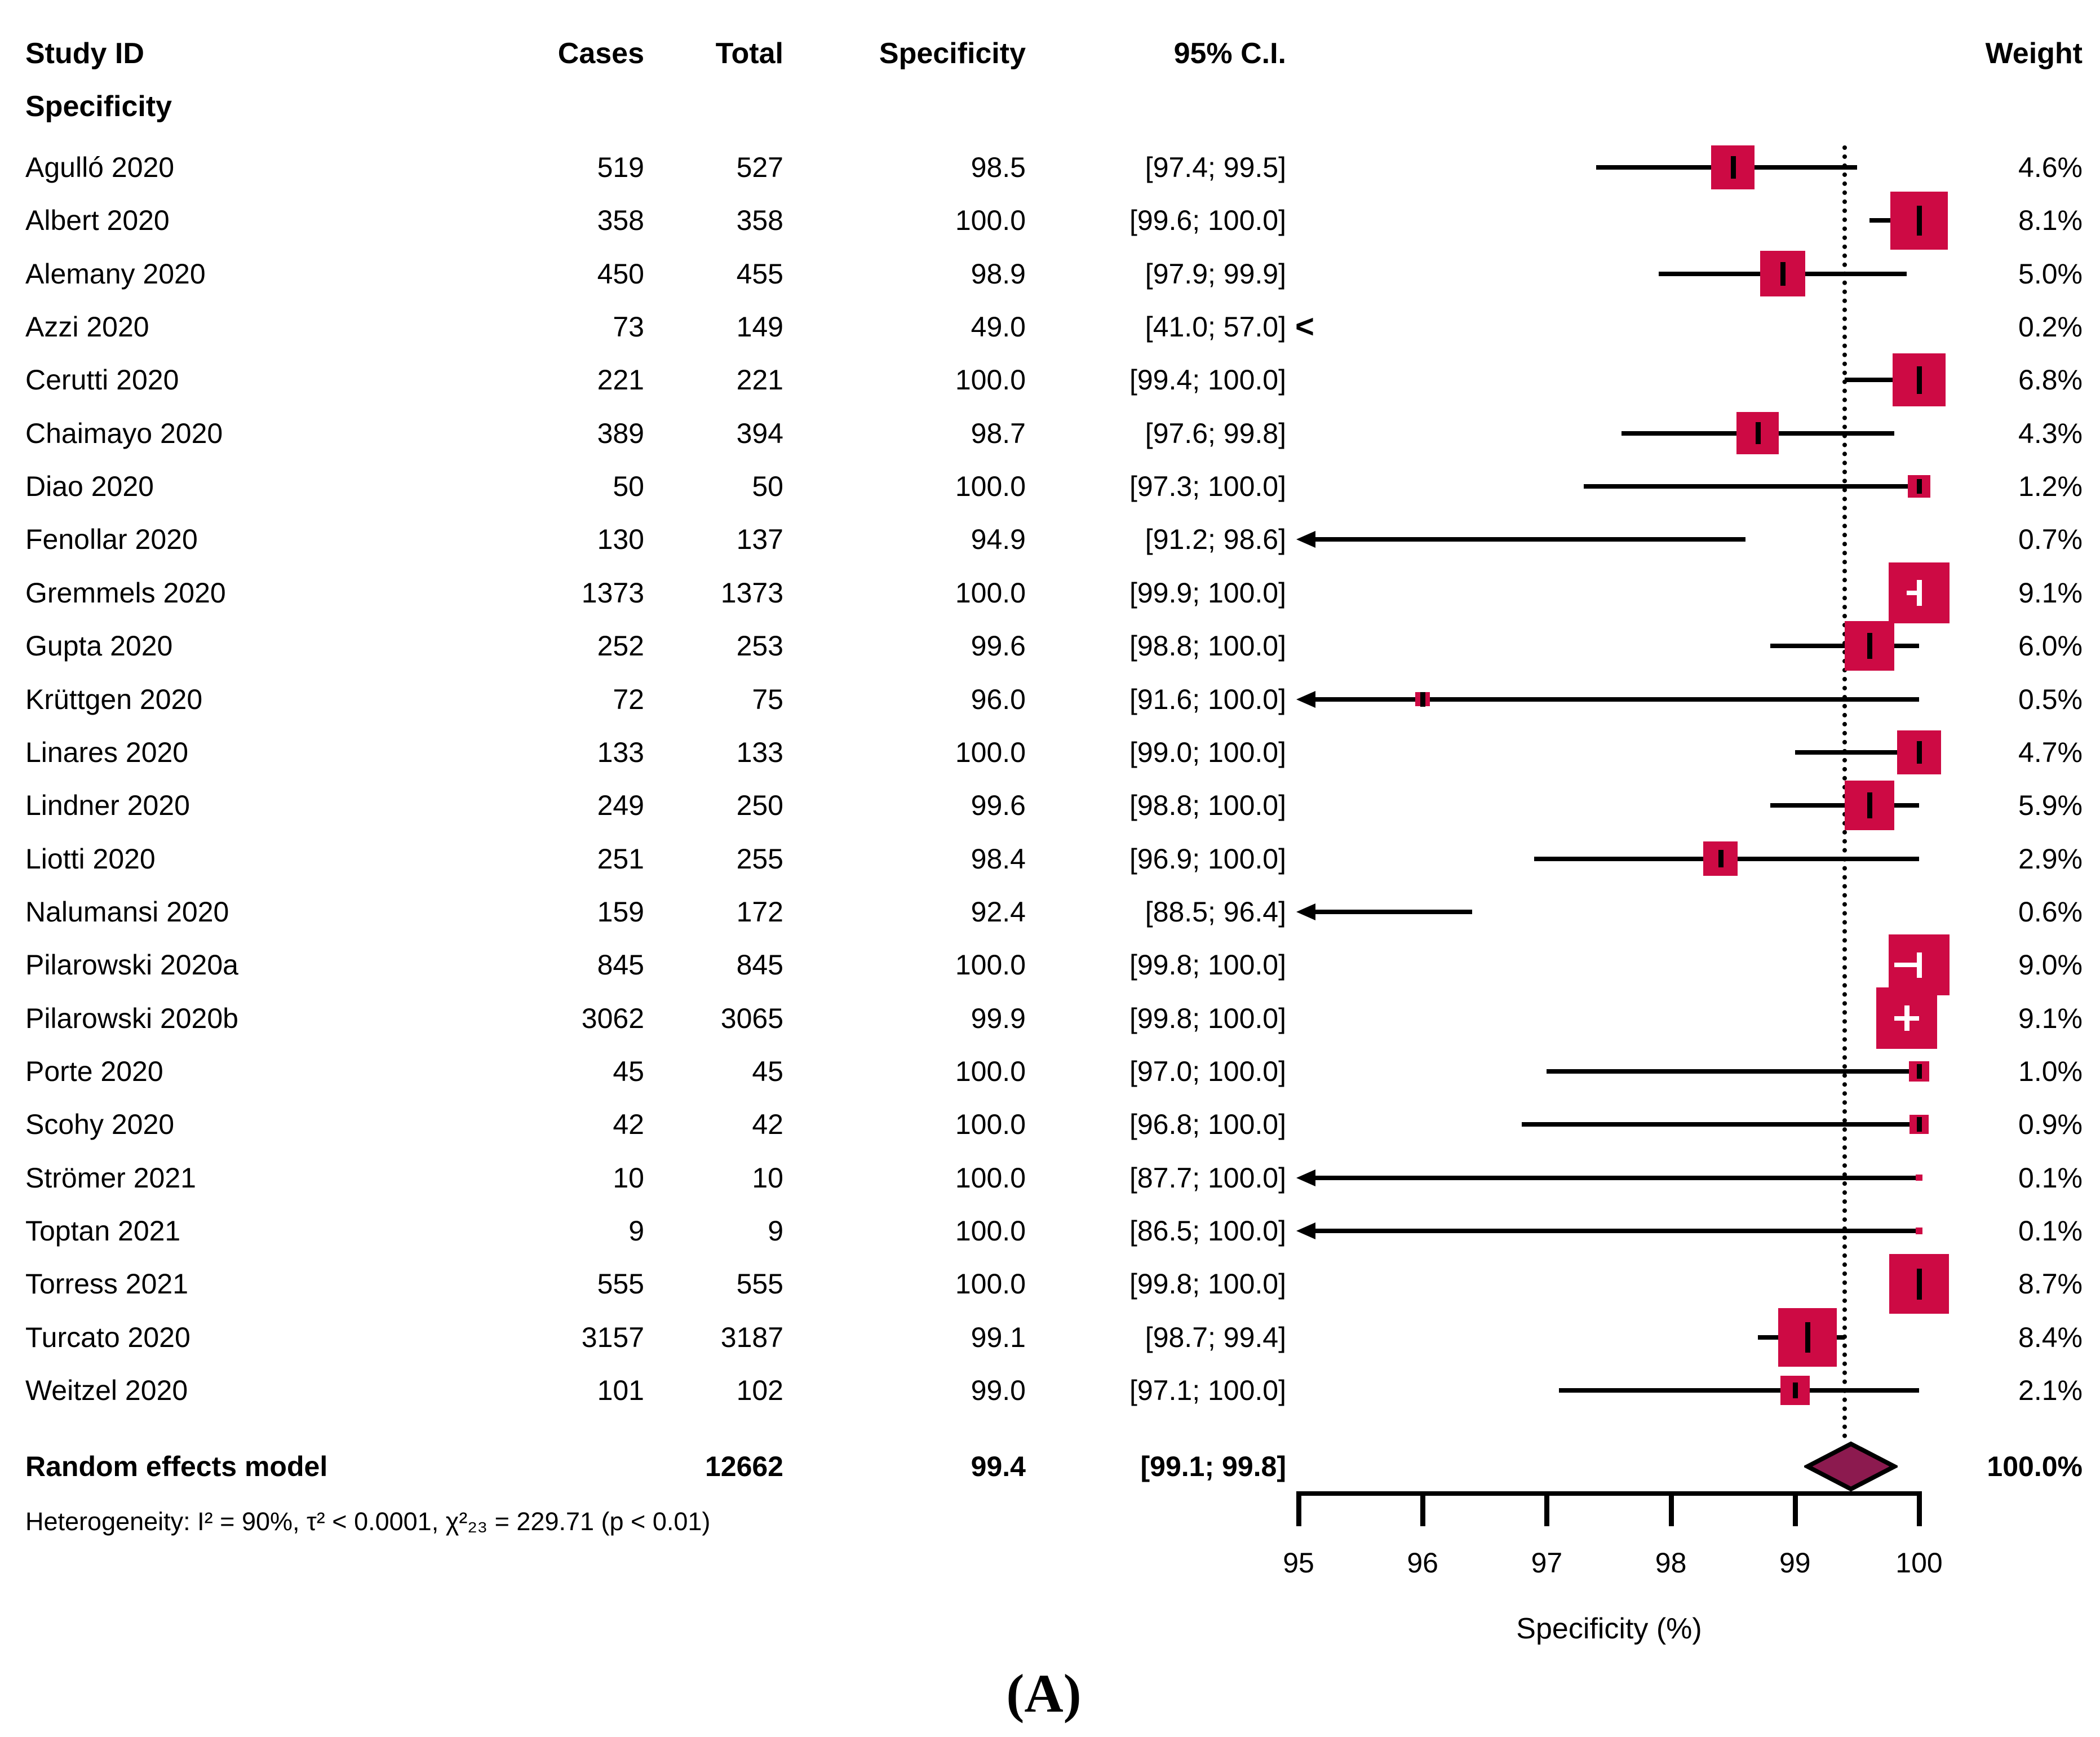 This screenshot has width=2100, height=1737. Describe the element at coordinates (759, 167) in the screenshot. I see `total-cell: 527` at that location.